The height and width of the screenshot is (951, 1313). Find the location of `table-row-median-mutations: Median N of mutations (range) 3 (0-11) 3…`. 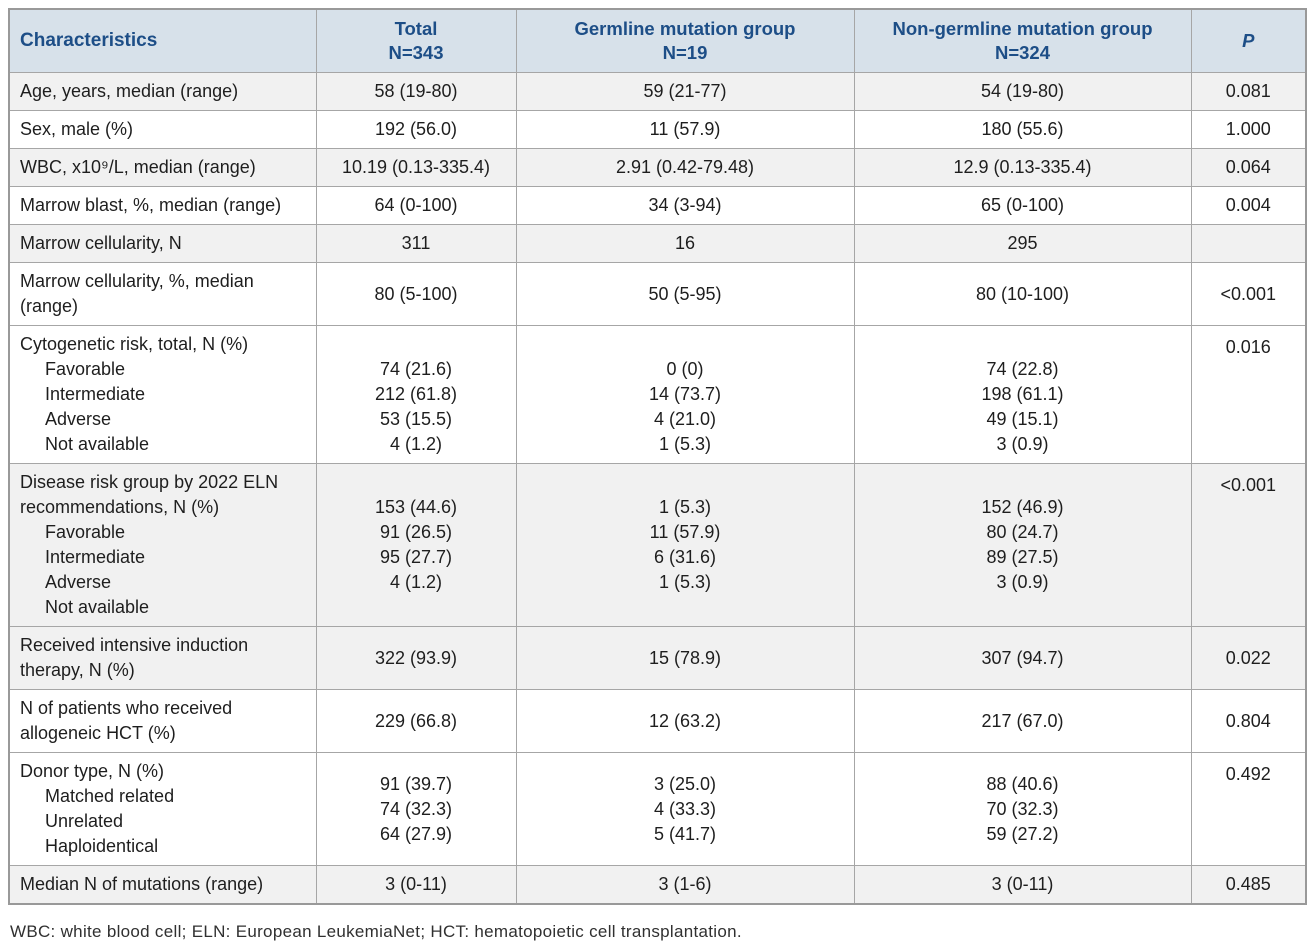

table-row-median-mutations: Median N of mutations (range) 3 (0-11) 3… is located at coordinates (657, 885).